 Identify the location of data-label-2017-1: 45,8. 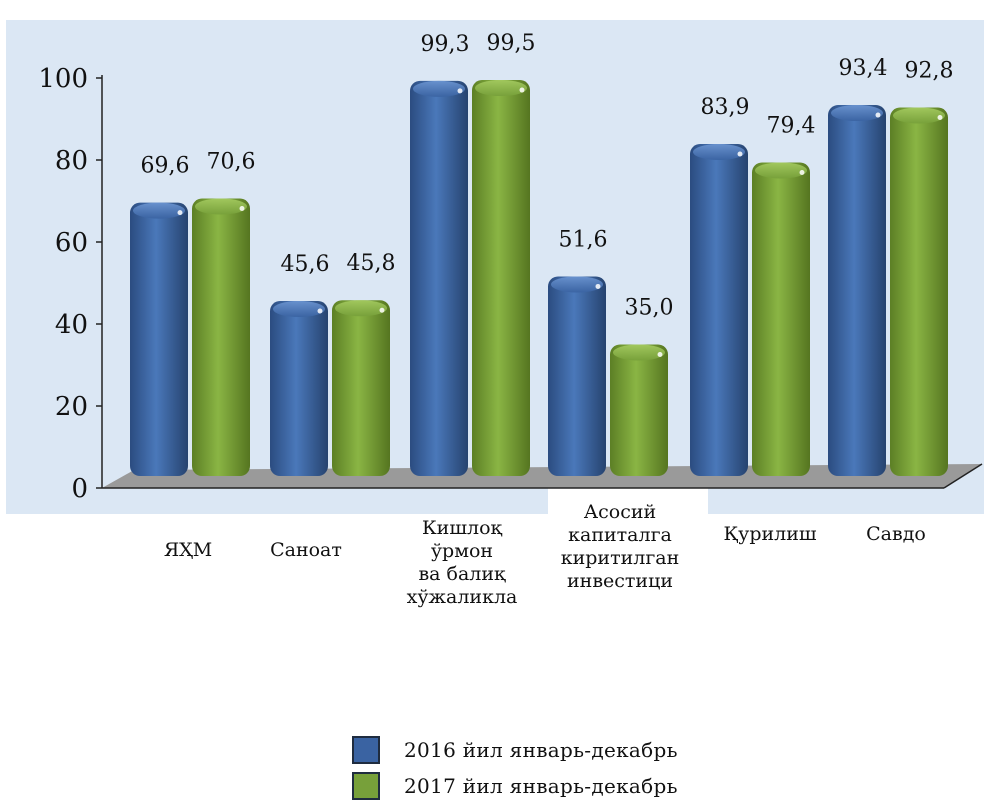
(371, 263).